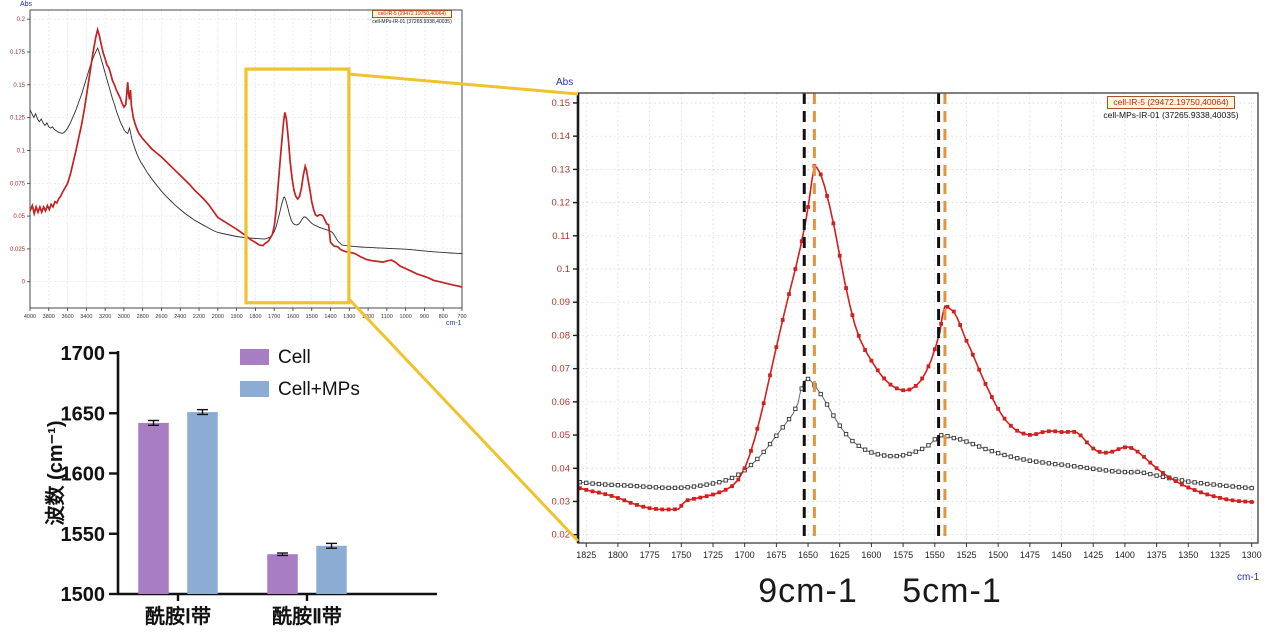 The image size is (1269, 642). What do you see at coordinates (83, 475) in the screenshot?
I see `y-tick-label: 1600` at bounding box center [83, 475].